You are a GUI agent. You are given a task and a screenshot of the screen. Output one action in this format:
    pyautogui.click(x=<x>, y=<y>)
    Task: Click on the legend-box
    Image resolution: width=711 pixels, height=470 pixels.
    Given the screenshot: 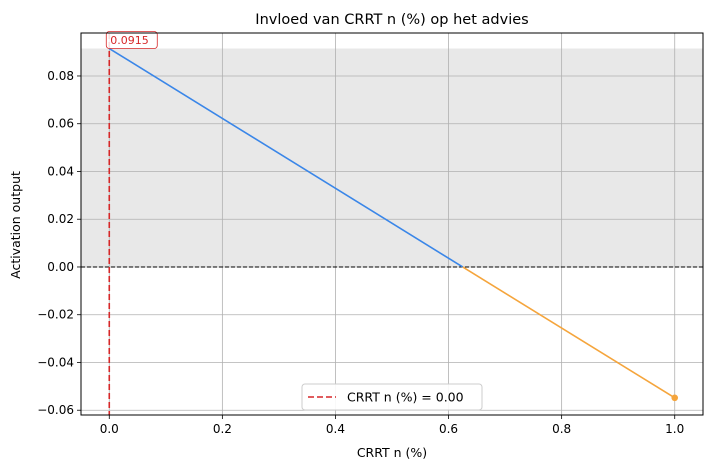 What is the action you would take?
    pyautogui.click(x=392, y=397)
    